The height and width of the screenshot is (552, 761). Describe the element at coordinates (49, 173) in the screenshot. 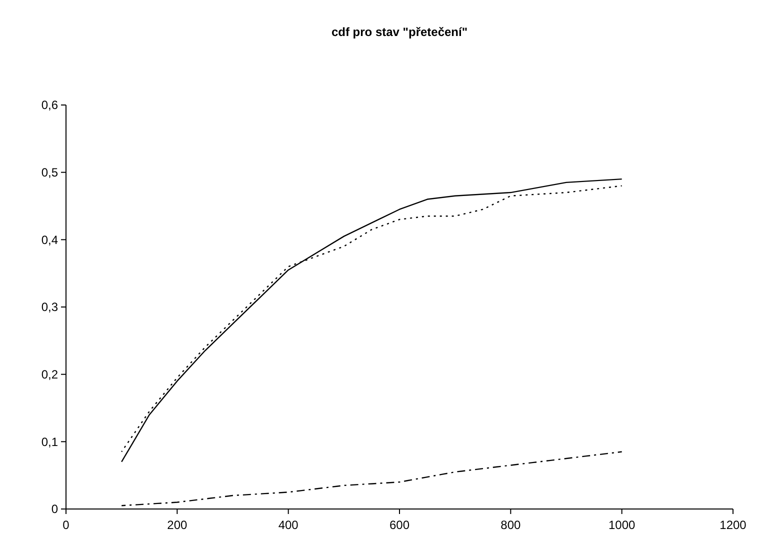

I see `y-tick-label: 0,5` at that location.